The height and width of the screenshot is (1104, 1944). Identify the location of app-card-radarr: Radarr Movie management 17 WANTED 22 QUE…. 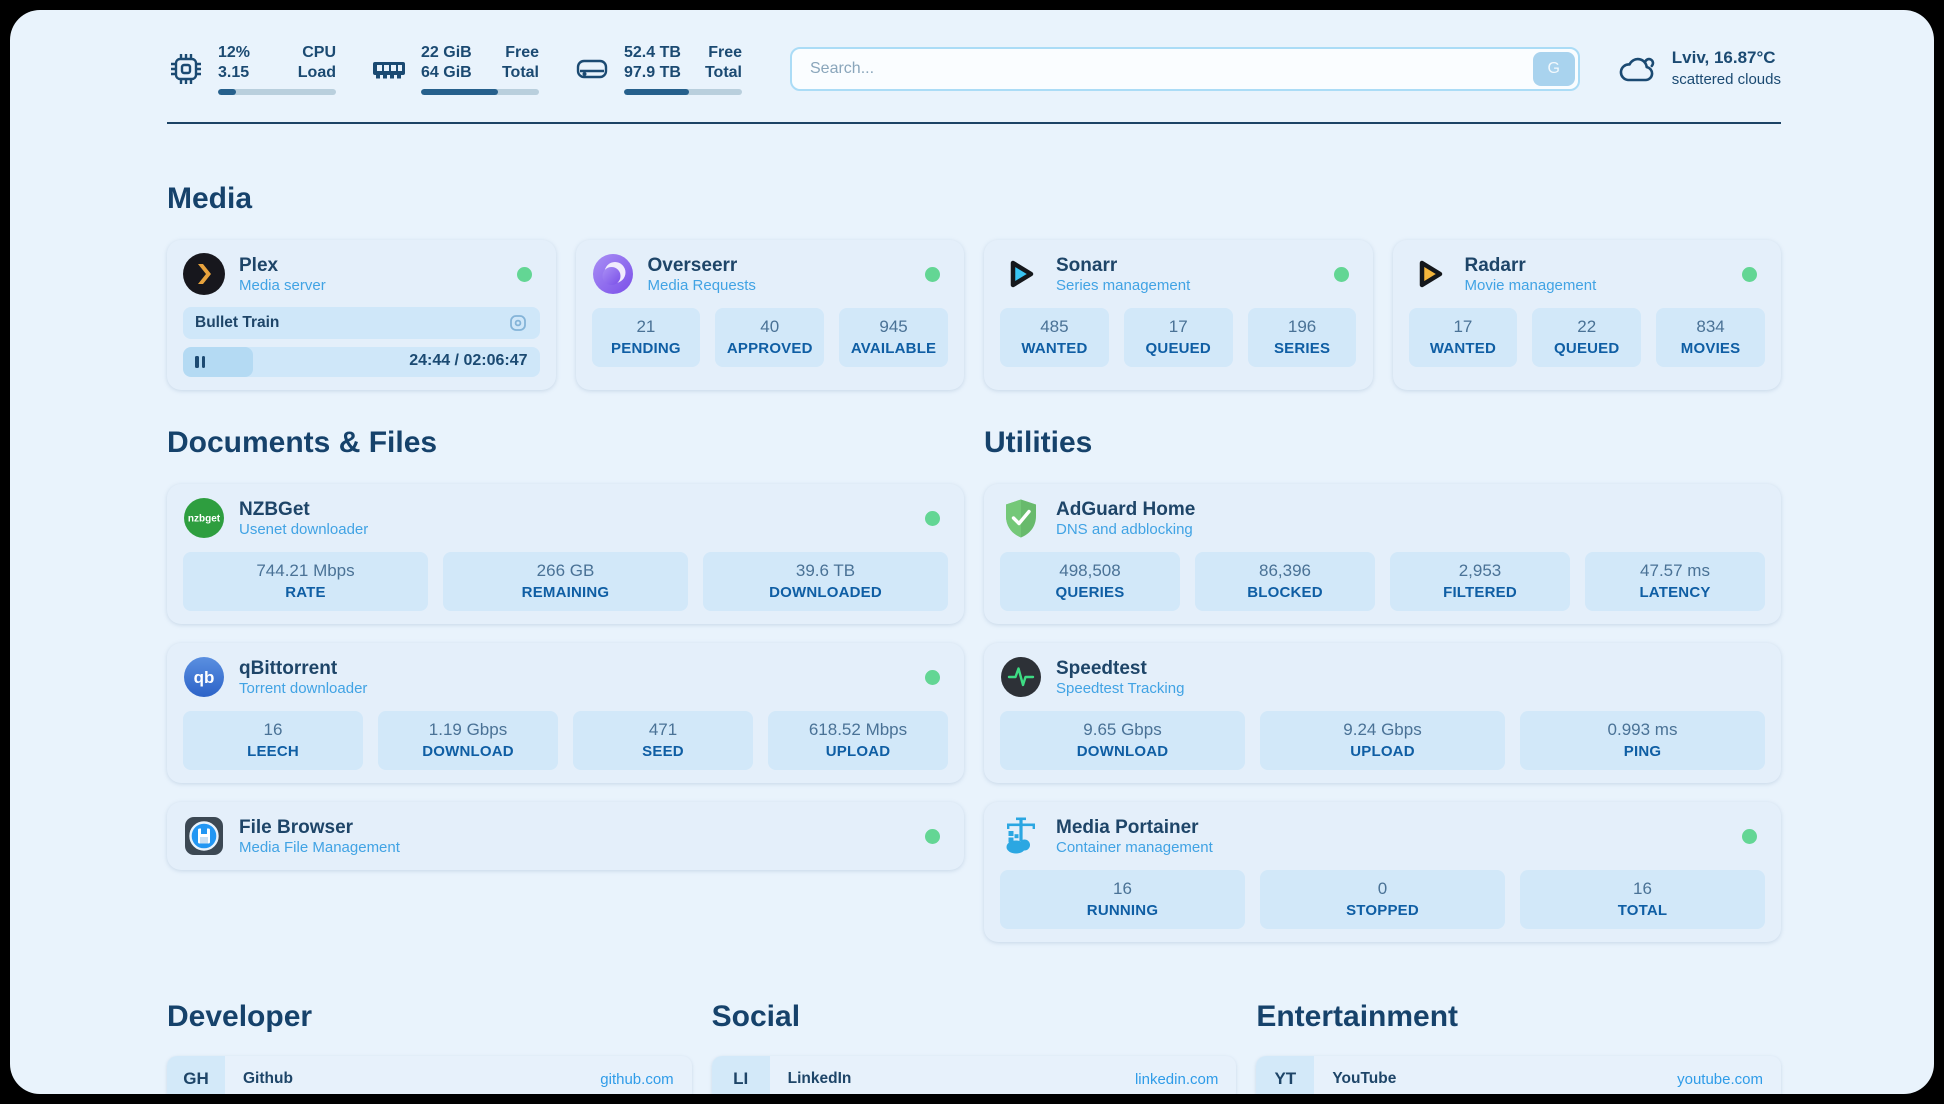
(1586, 315).